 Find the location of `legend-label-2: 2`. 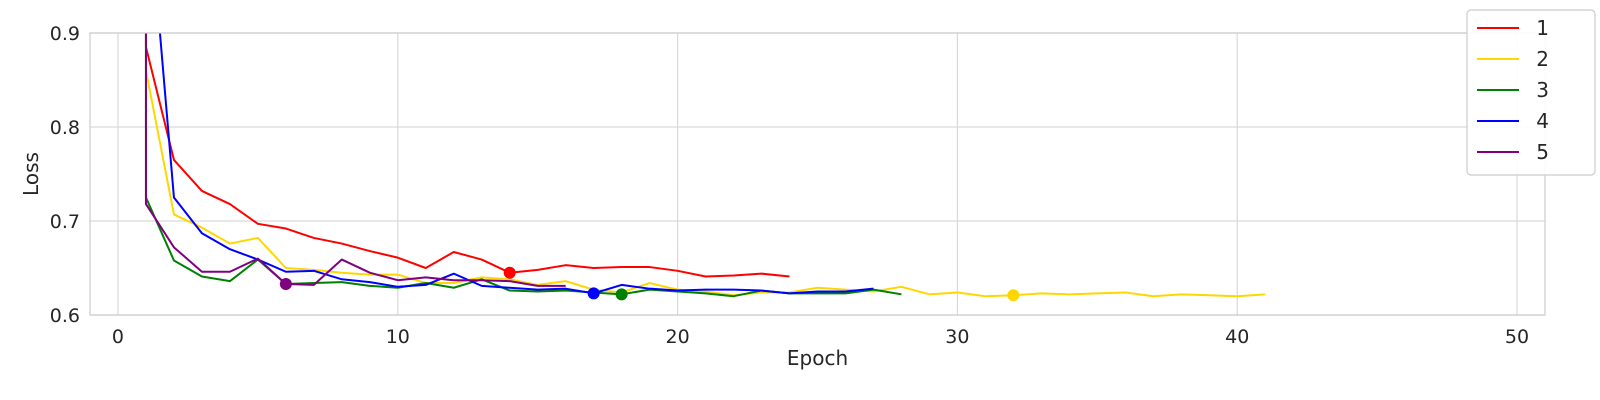

legend-label-2: 2 is located at coordinates (1542, 59).